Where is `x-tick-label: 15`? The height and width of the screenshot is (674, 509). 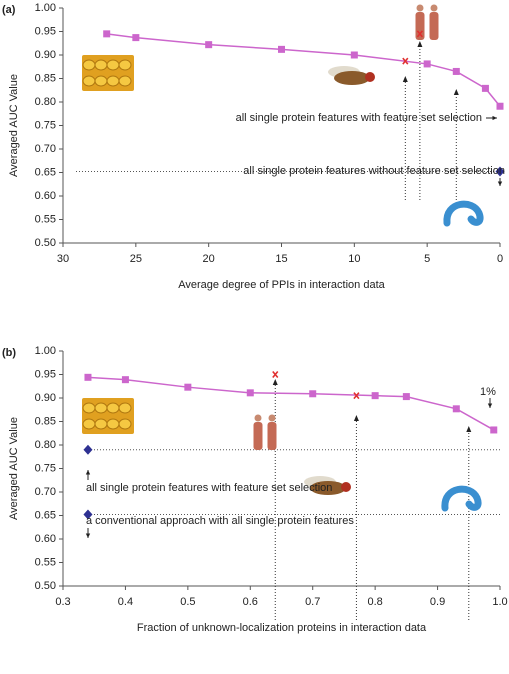
x-tick-label: 15 is located at coordinates (281, 259).